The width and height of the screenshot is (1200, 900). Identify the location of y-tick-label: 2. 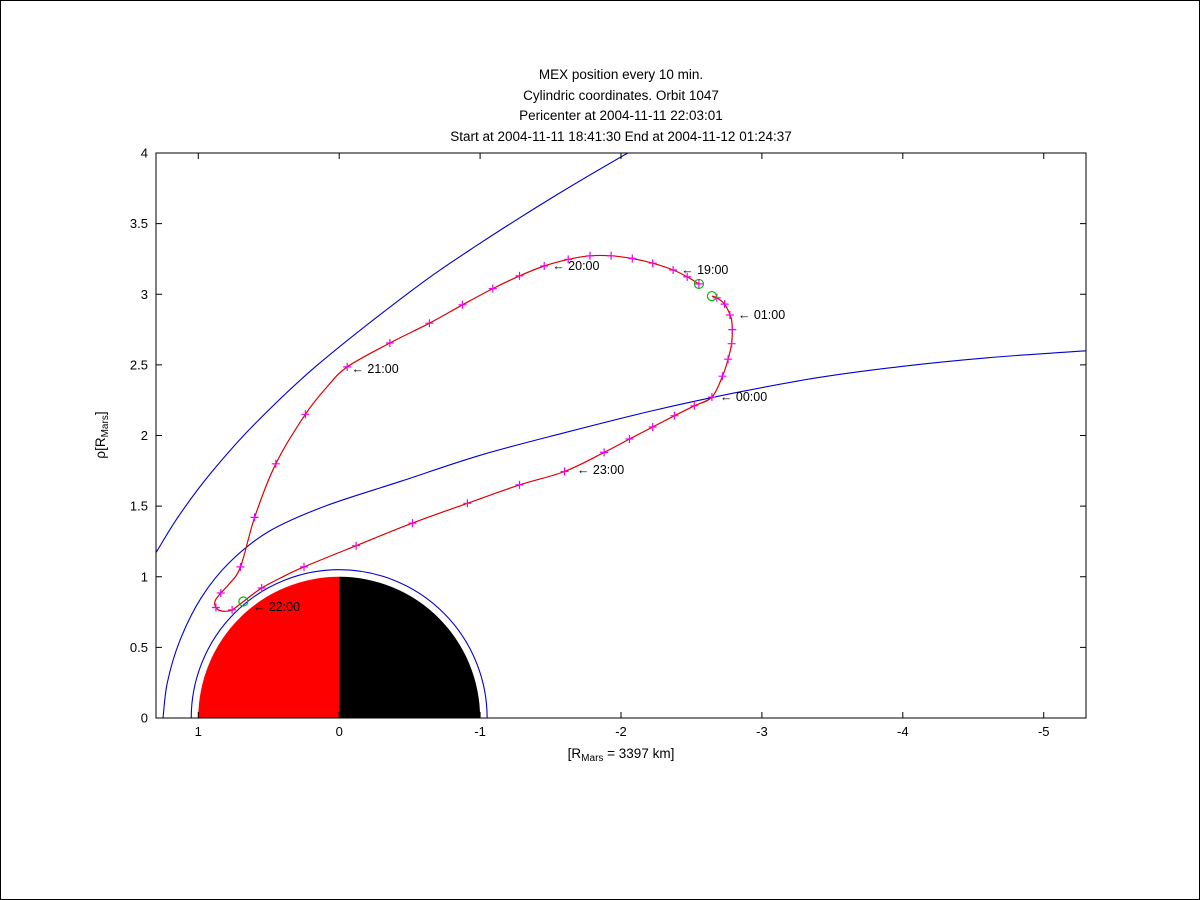
(144, 435).